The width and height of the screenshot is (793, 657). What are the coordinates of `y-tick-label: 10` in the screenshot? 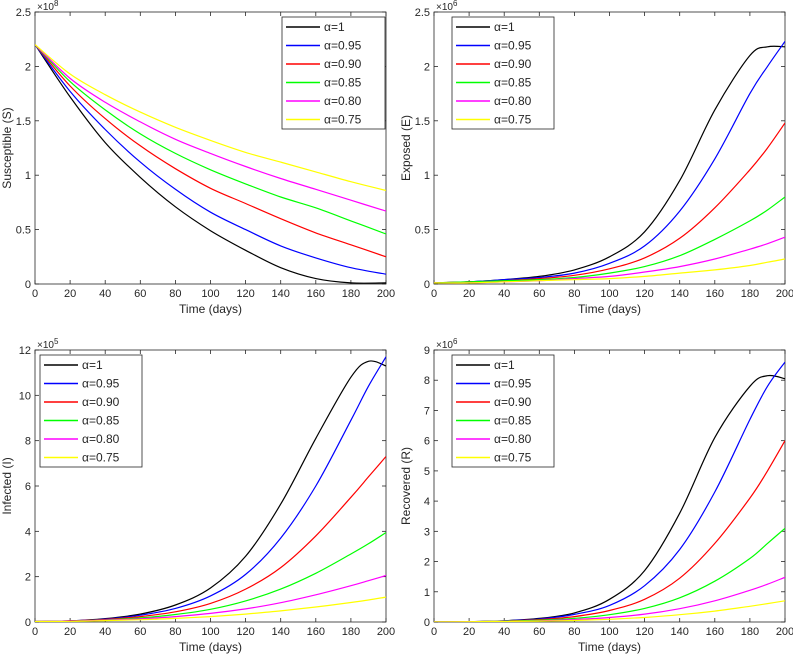 It's located at (25, 396).